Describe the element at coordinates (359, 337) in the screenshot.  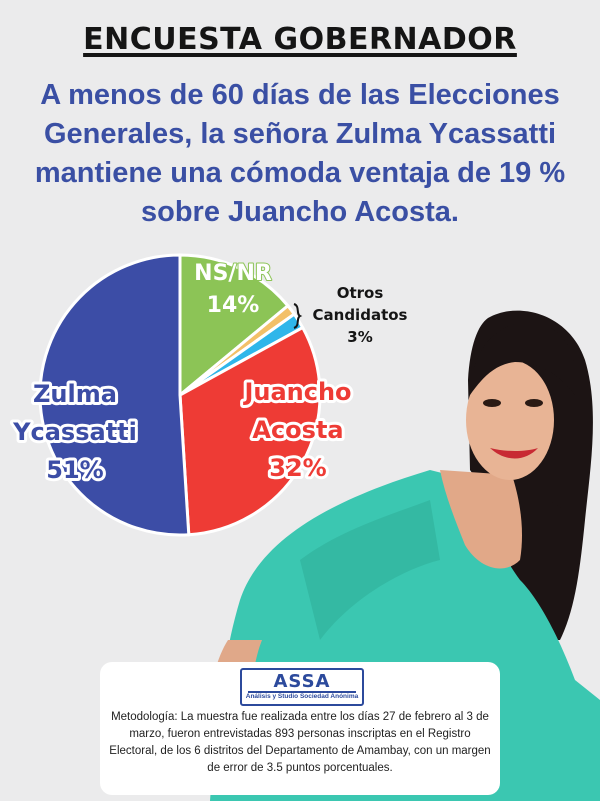
I see `label-otros-line-3: 3%` at that location.